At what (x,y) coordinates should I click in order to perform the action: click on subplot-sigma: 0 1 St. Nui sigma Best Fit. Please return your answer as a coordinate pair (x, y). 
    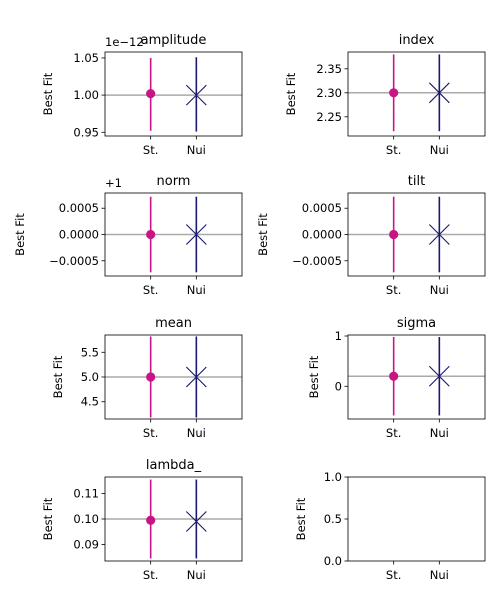
    Looking at the image, I should click on (396, 378).